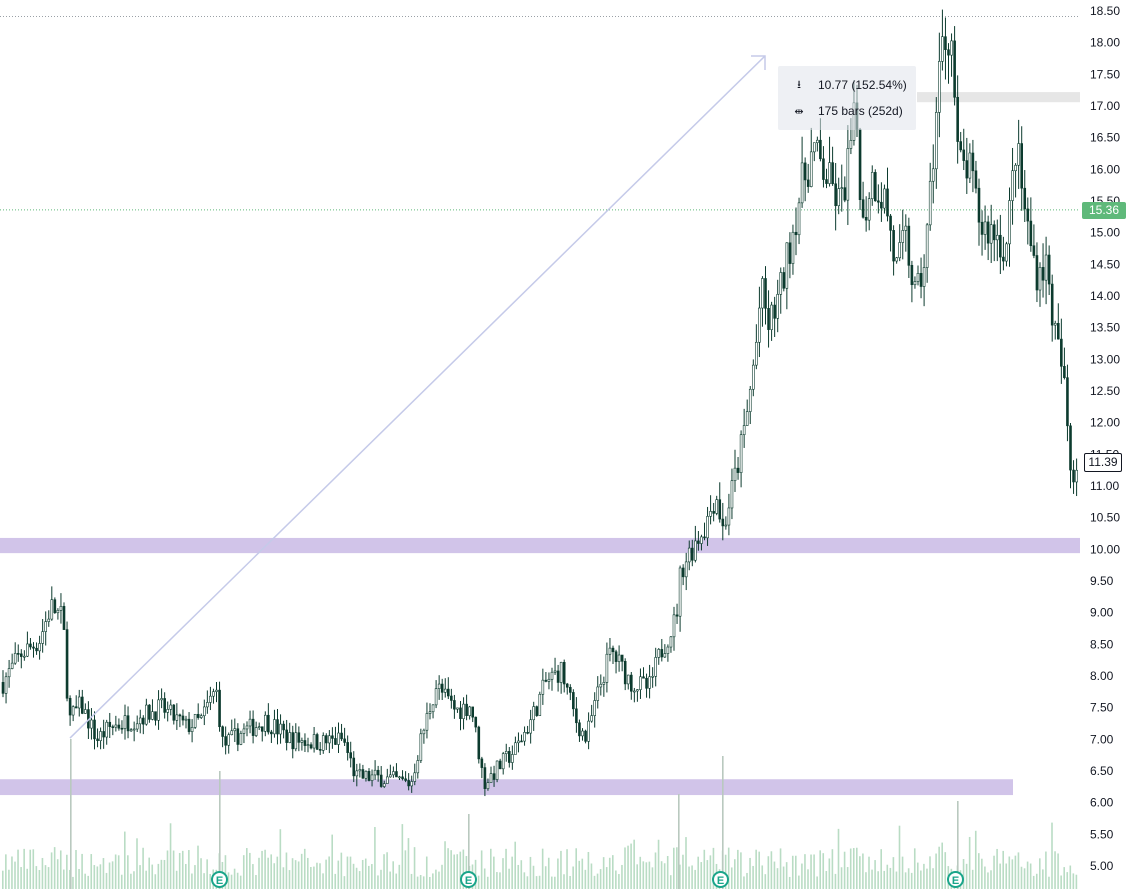 This screenshot has height=892, width=1132. I want to click on earnings-marker-2: E, so click(468, 879).